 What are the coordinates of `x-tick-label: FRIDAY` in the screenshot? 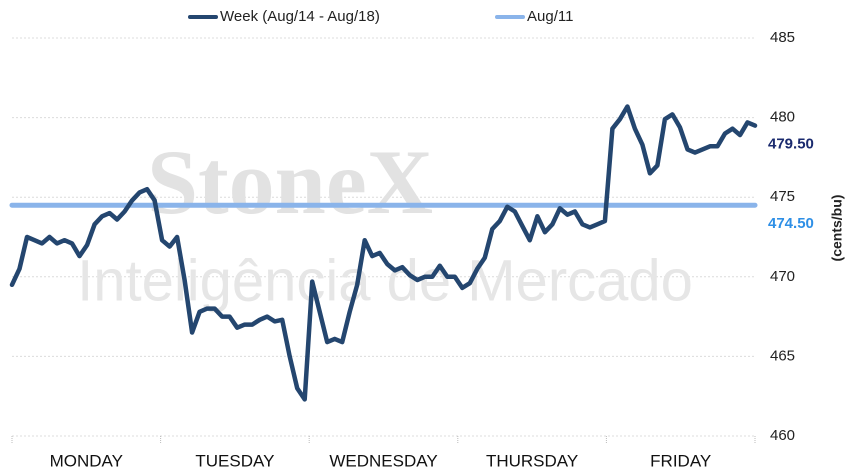 It's located at (680, 460).